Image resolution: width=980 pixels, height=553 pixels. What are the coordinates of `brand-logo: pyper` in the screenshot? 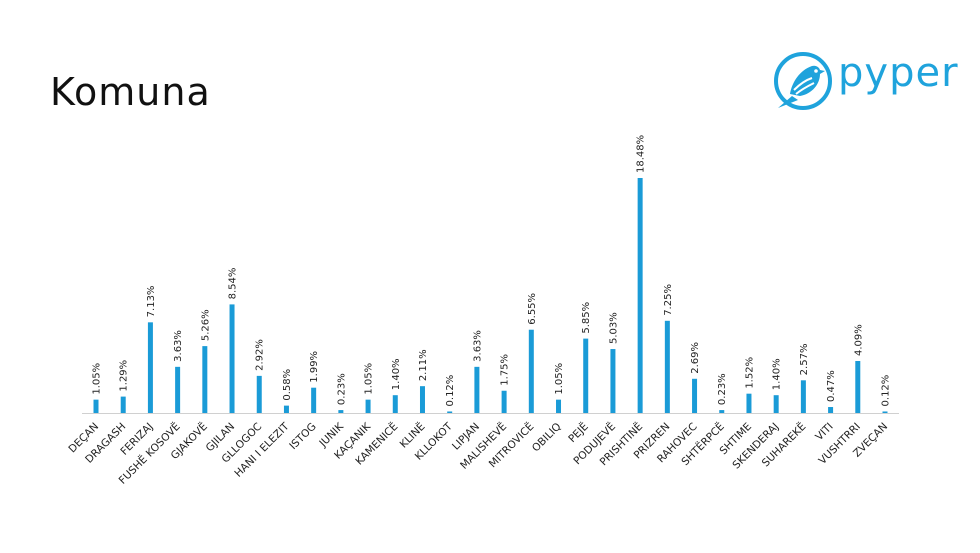 It's located at (867, 82).